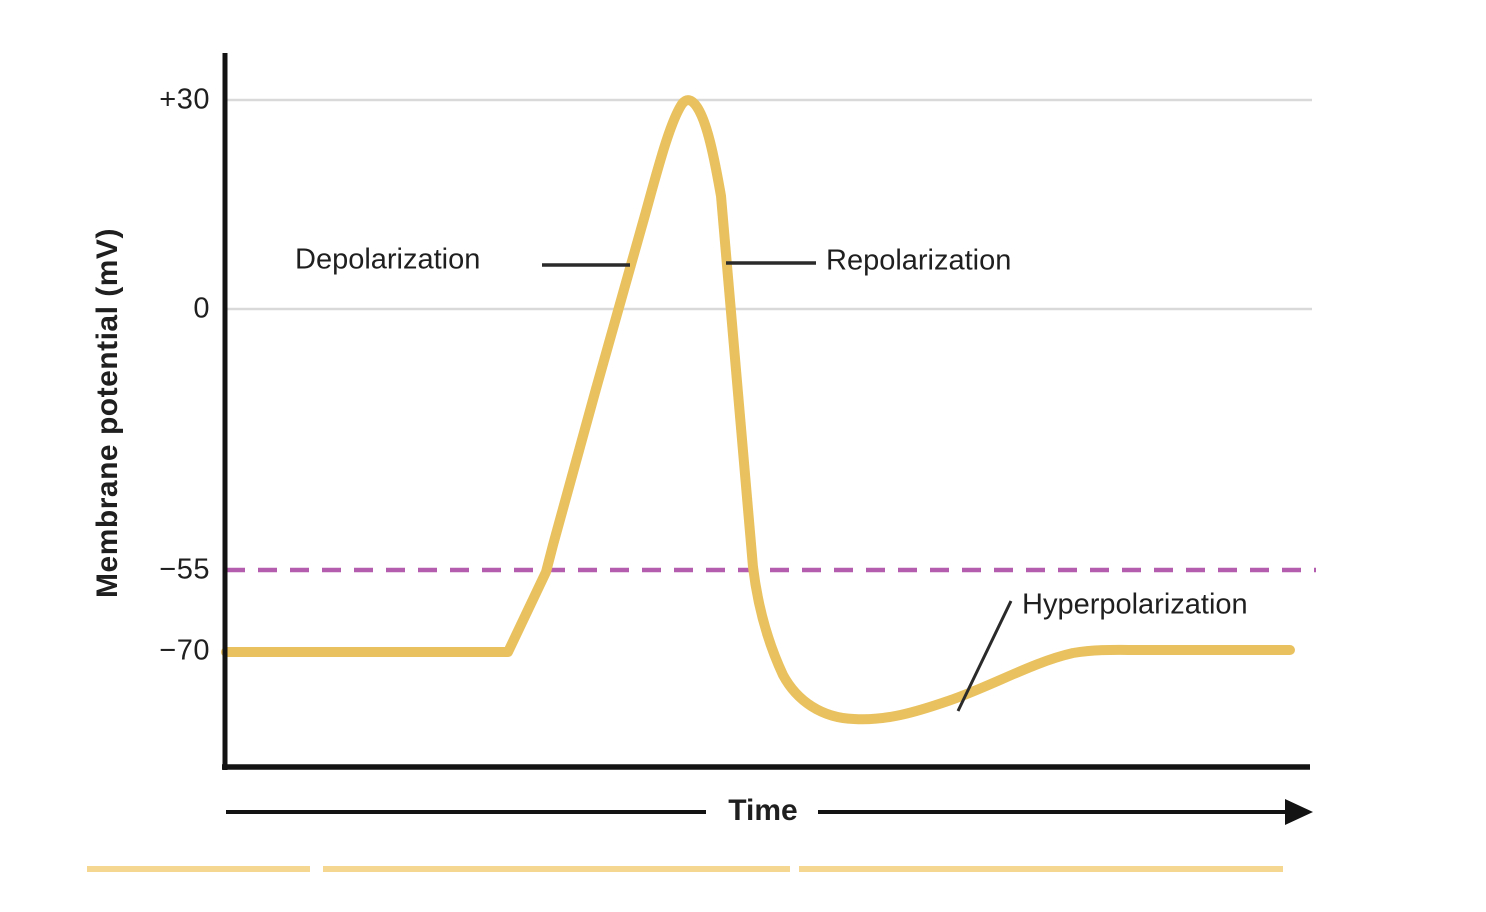 Image resolution: width=1486 pixels, height=912 pixels. What do you see at coordinates (388, 259) in the screenshot?
I see `depolarization-label: Depolarization` at bounding box center [388, 259].